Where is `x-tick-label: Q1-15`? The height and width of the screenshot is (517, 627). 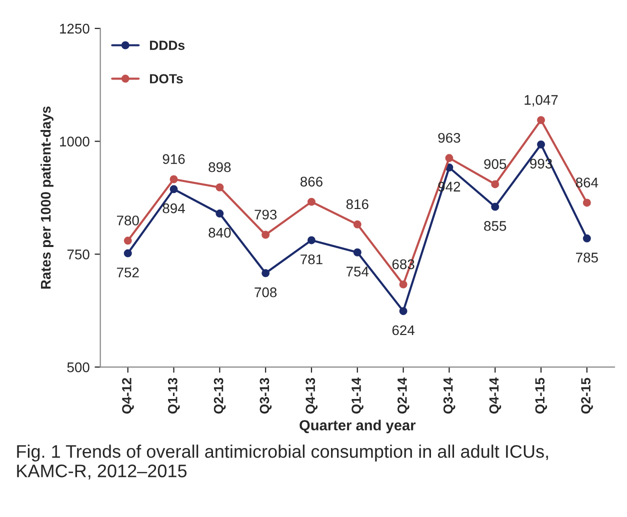
x-tick-label: Q1-15 is located at coordinates (541, 396).